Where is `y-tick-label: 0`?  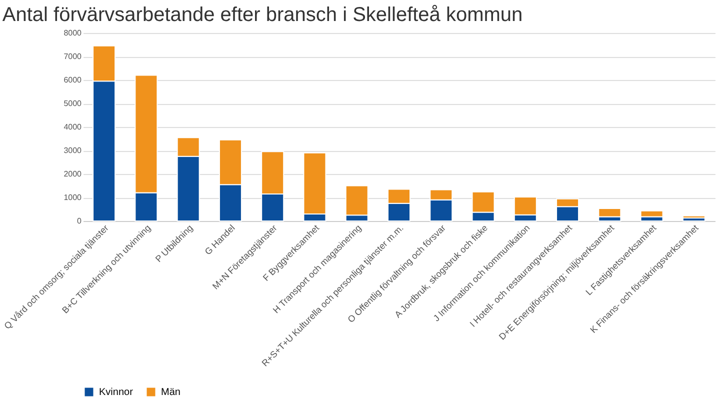 y-tick-label: 0 is located at coordinates (79, 221).